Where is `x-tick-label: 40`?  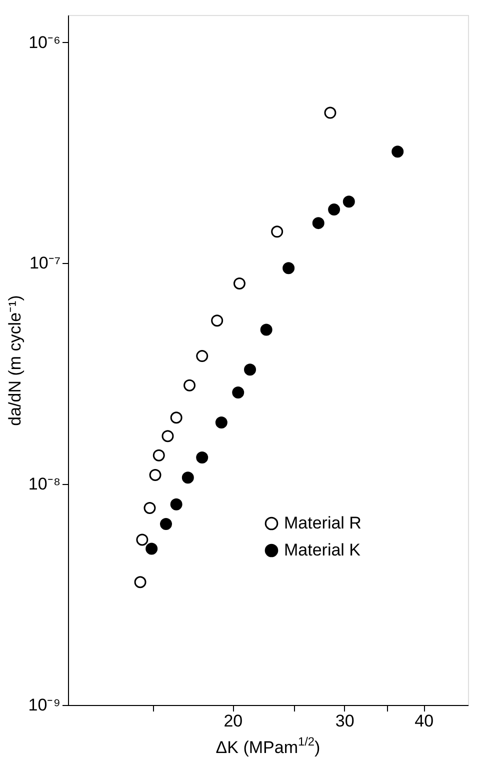 x-tick-label: 40 is located at coordinates (424, 721).